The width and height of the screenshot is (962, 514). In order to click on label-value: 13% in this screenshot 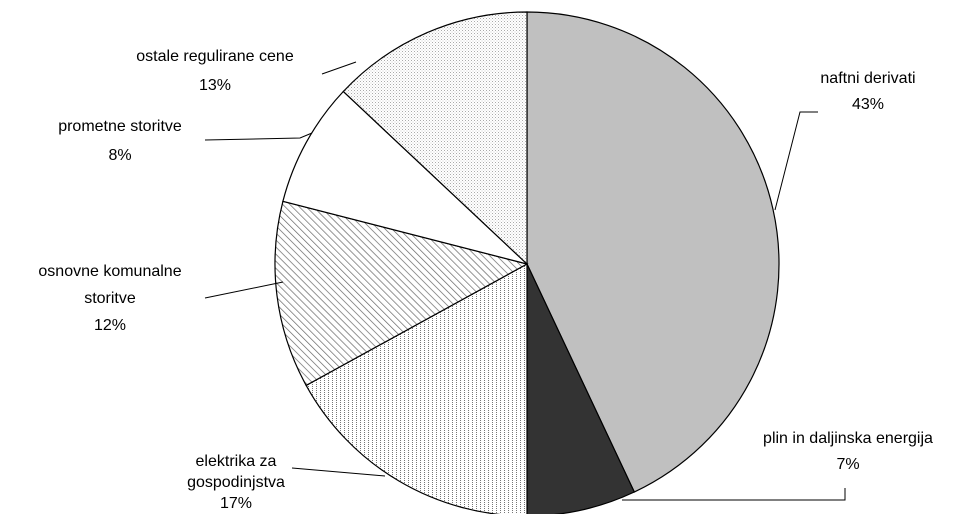, I will do `click(215, 85)`.